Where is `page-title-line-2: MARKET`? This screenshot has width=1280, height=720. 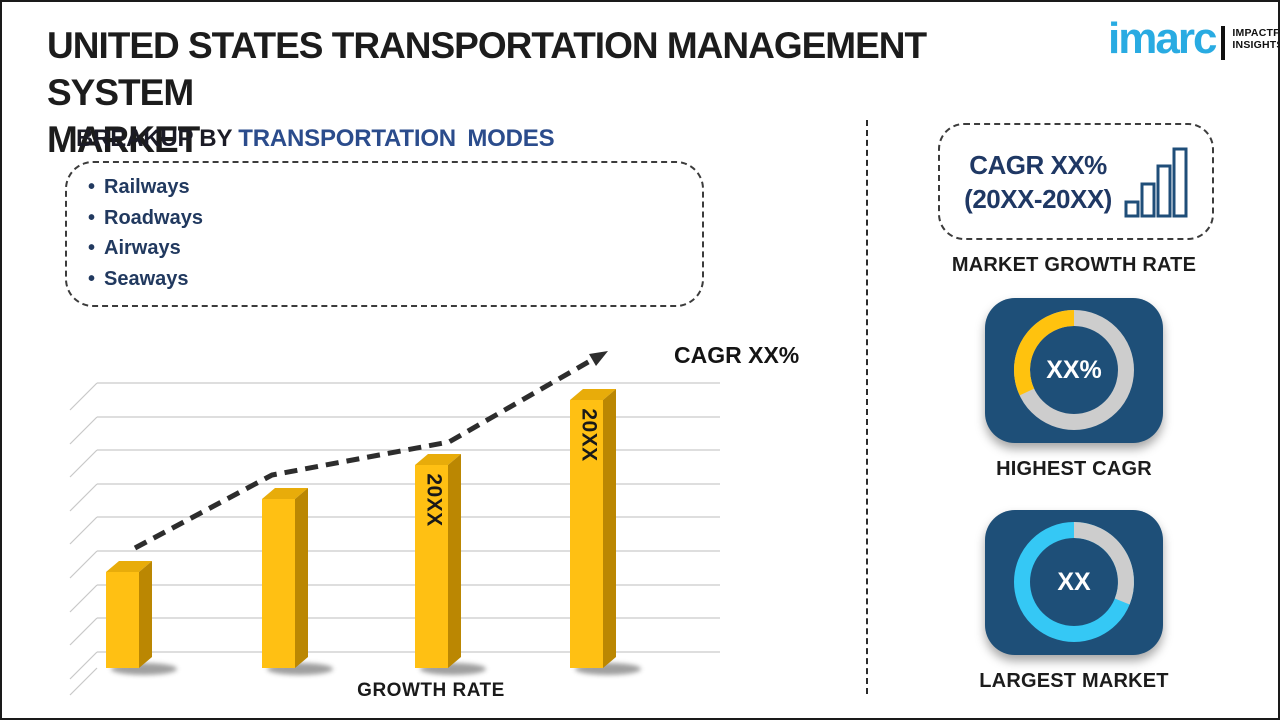 page-title-line-2: MARKET is located at coordinates (123, 139).